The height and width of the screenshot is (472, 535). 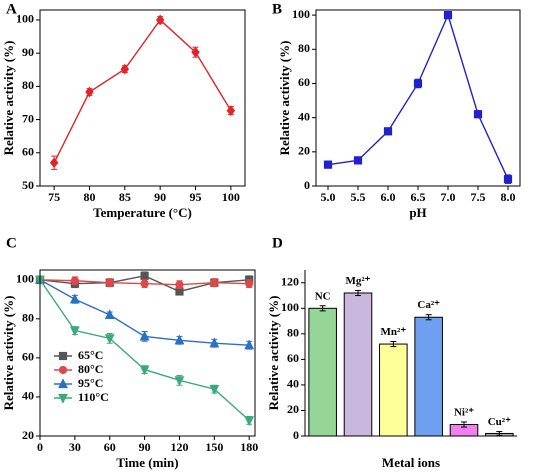 I want to click on x-tick-label: 7.0, so click(x=448, y=197).